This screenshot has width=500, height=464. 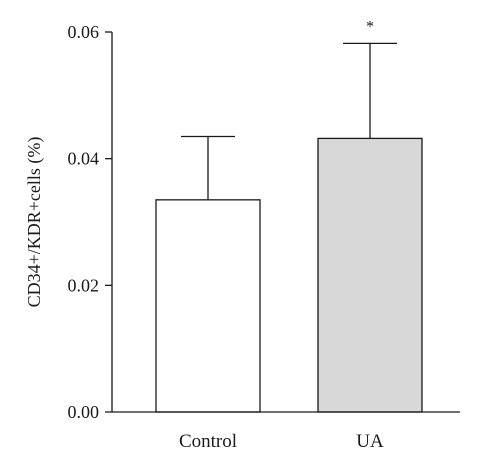 What do you see at coordinates (370, 441) in the screenshot?
I see `x-label-ua: UA` at bounding box center [370, 441].